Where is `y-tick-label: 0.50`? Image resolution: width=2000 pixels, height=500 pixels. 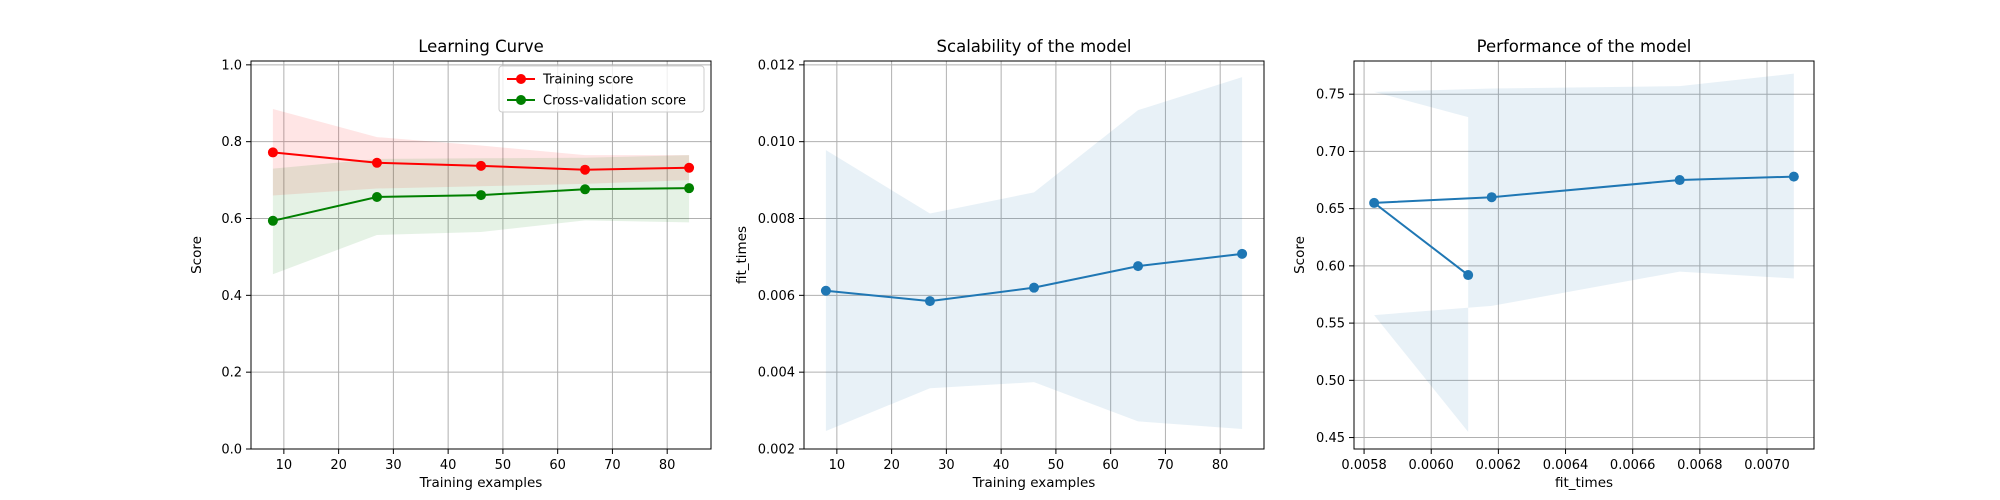
y-tick-label: 0.50 is located at coordinates (1330, 381).